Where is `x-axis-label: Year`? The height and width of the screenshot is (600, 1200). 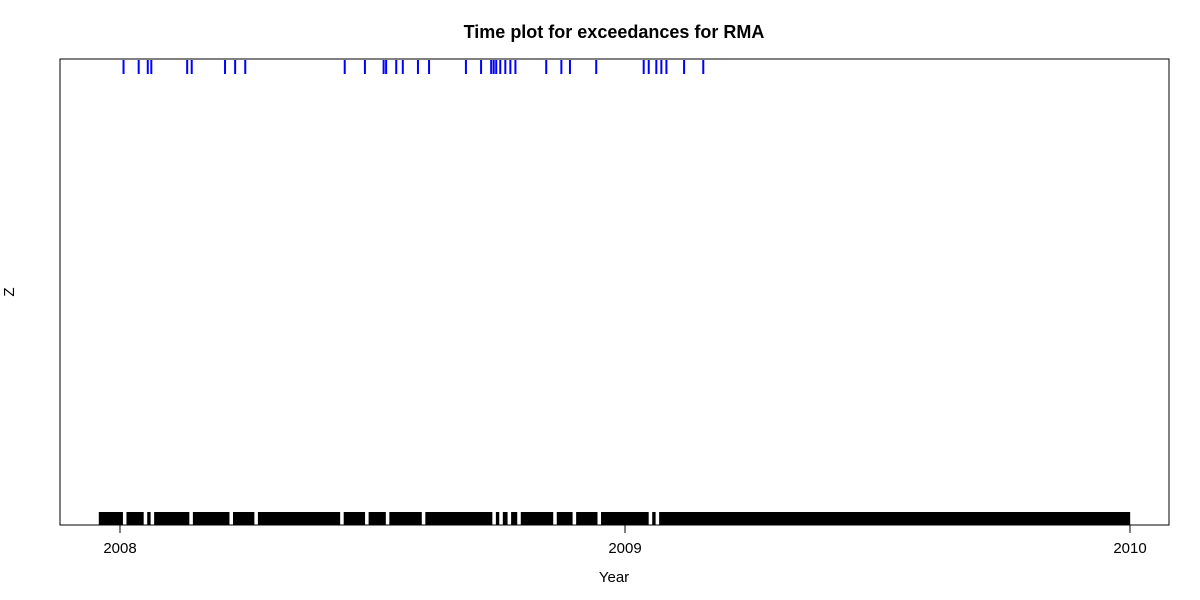 x-axis-label: Year is located at coordinates (614, 577).